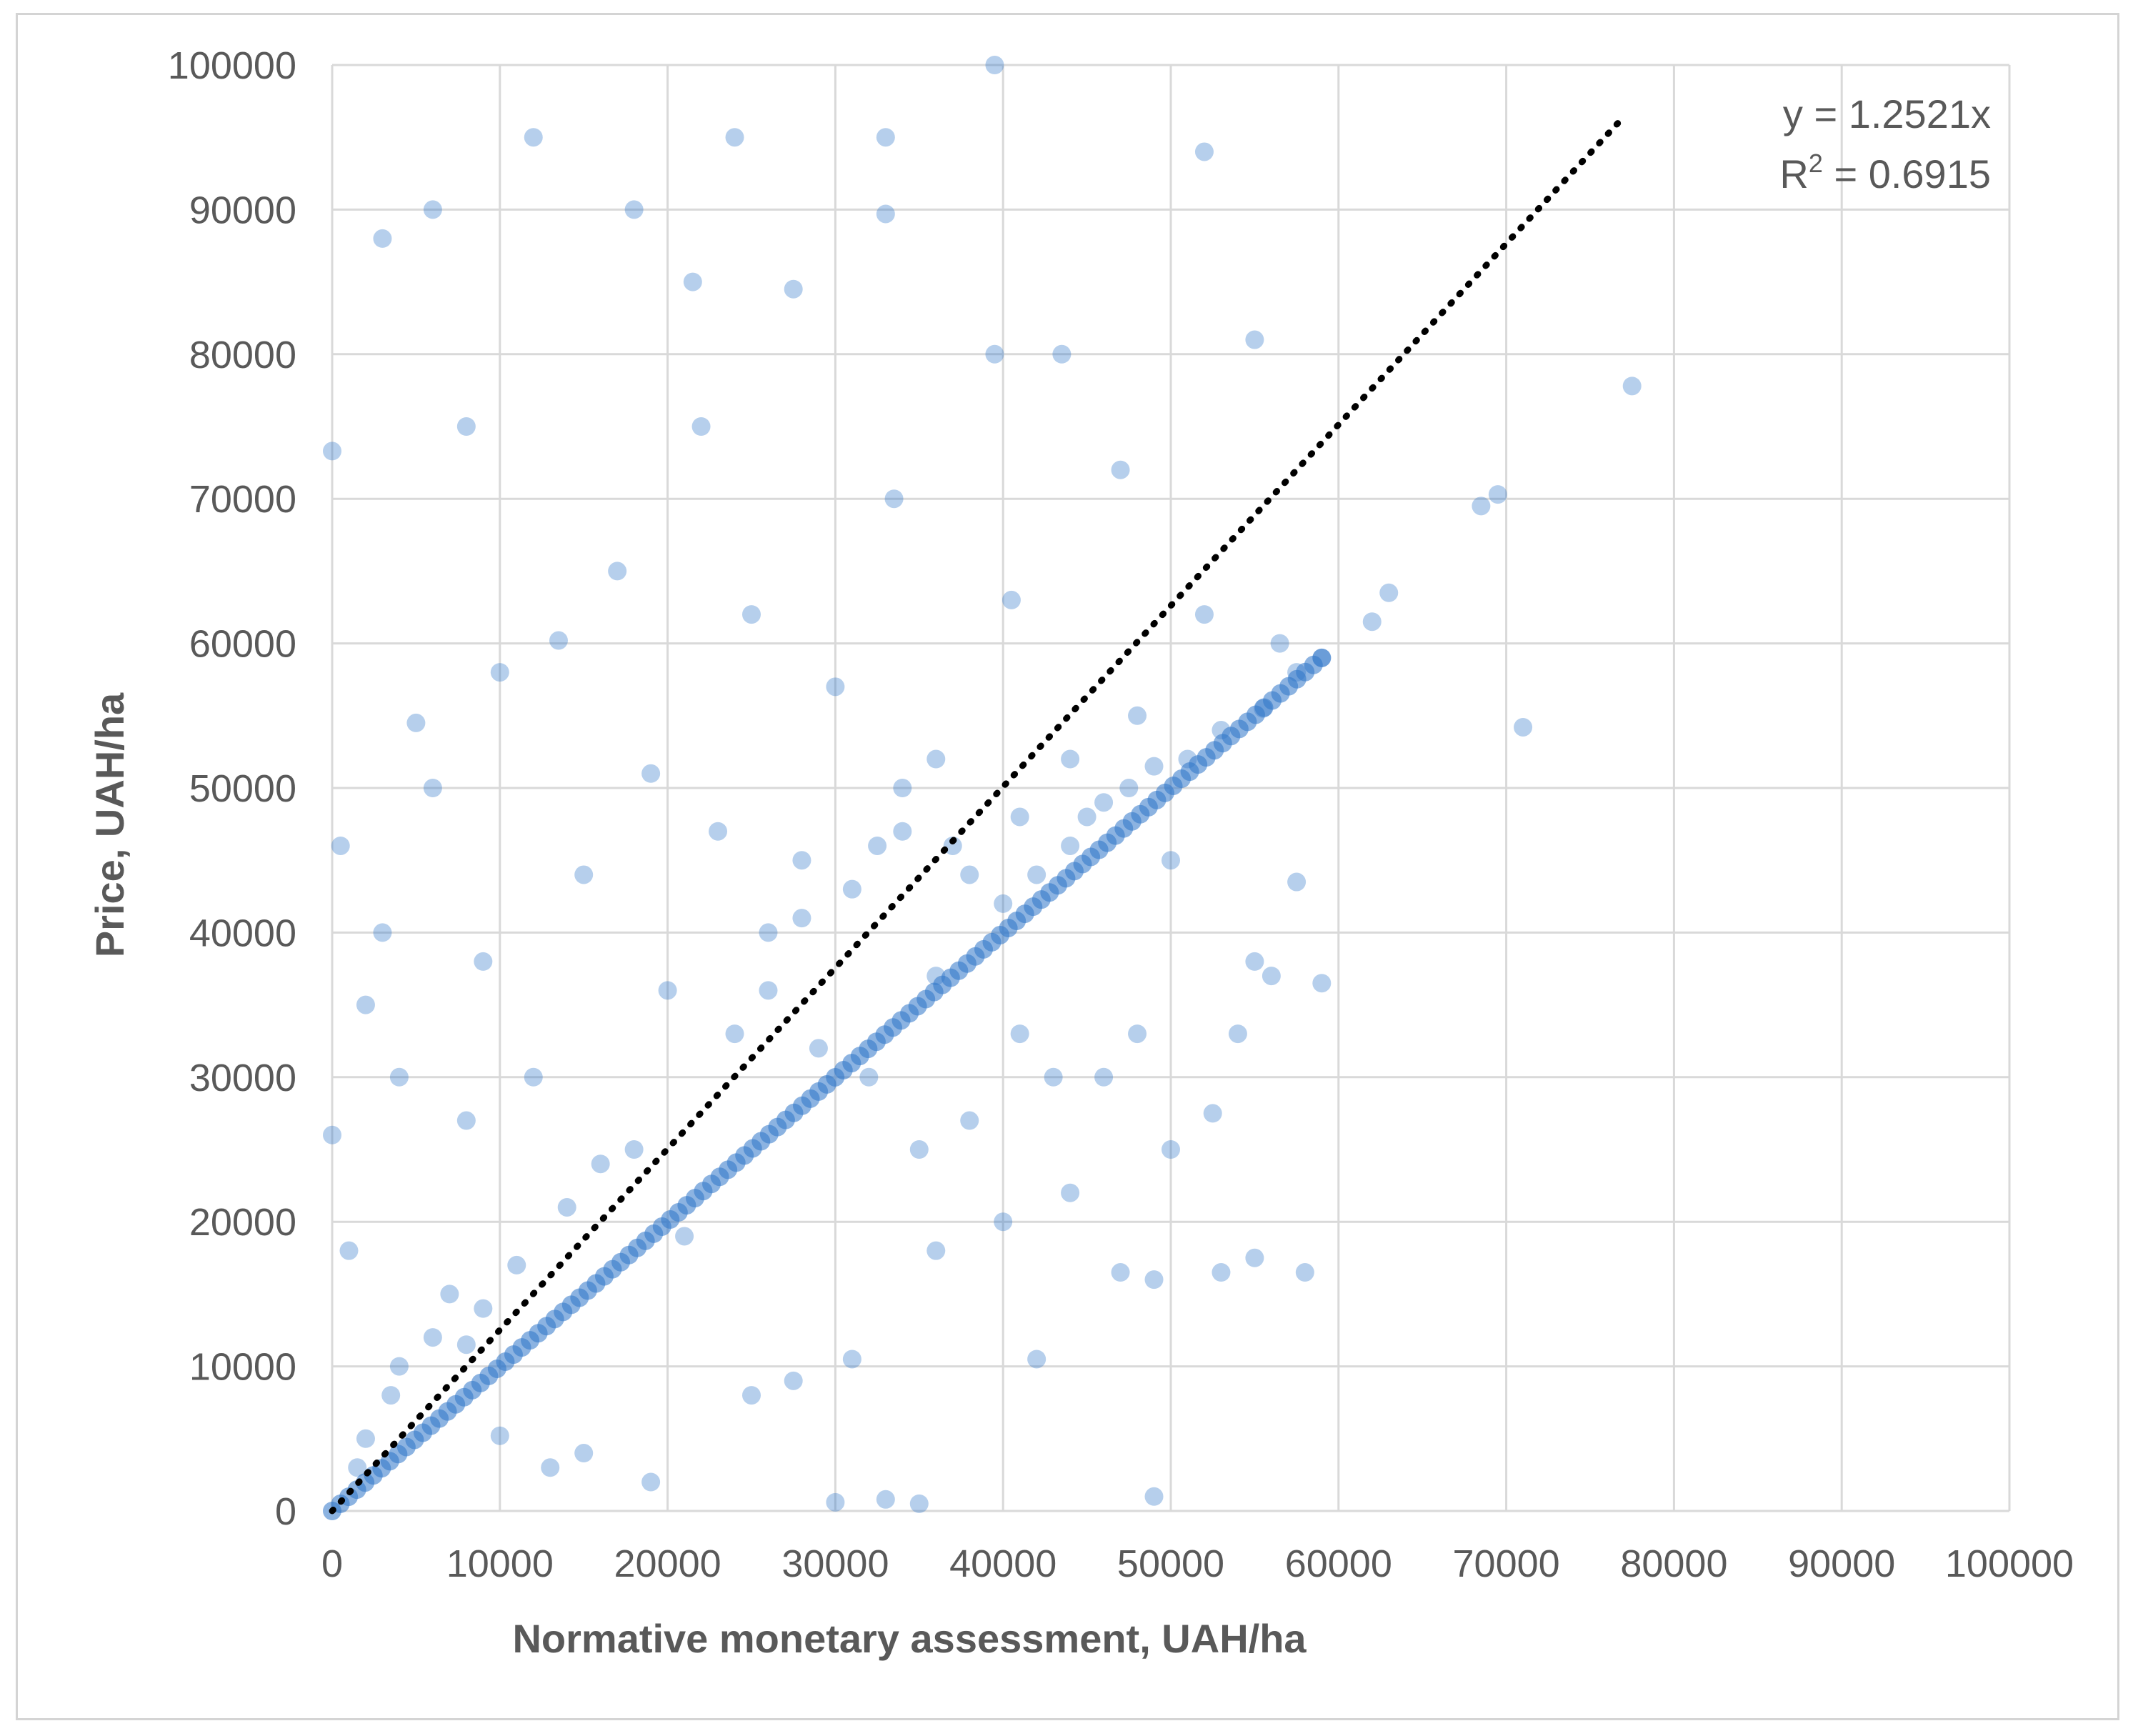 Image resolution: width=2138 pixels, height=1736 pixels. Describe the element at coordinates (242, 788) in the screenshot. I see `y-tick-label-5: 50000` at that location.